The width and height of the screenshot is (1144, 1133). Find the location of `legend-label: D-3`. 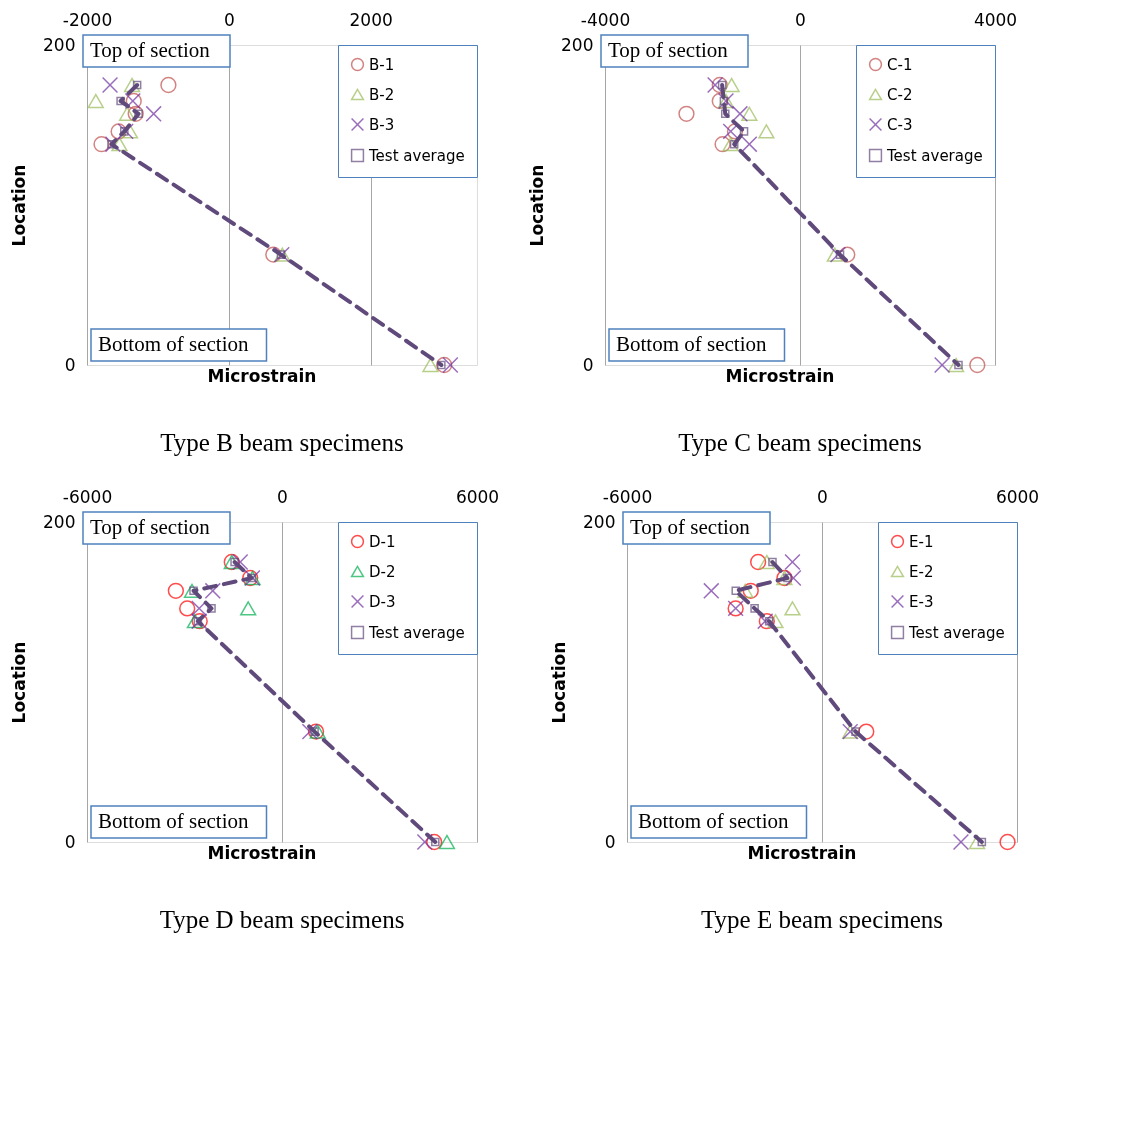

legend-label: D-3 is located at coordinates (382, 601).